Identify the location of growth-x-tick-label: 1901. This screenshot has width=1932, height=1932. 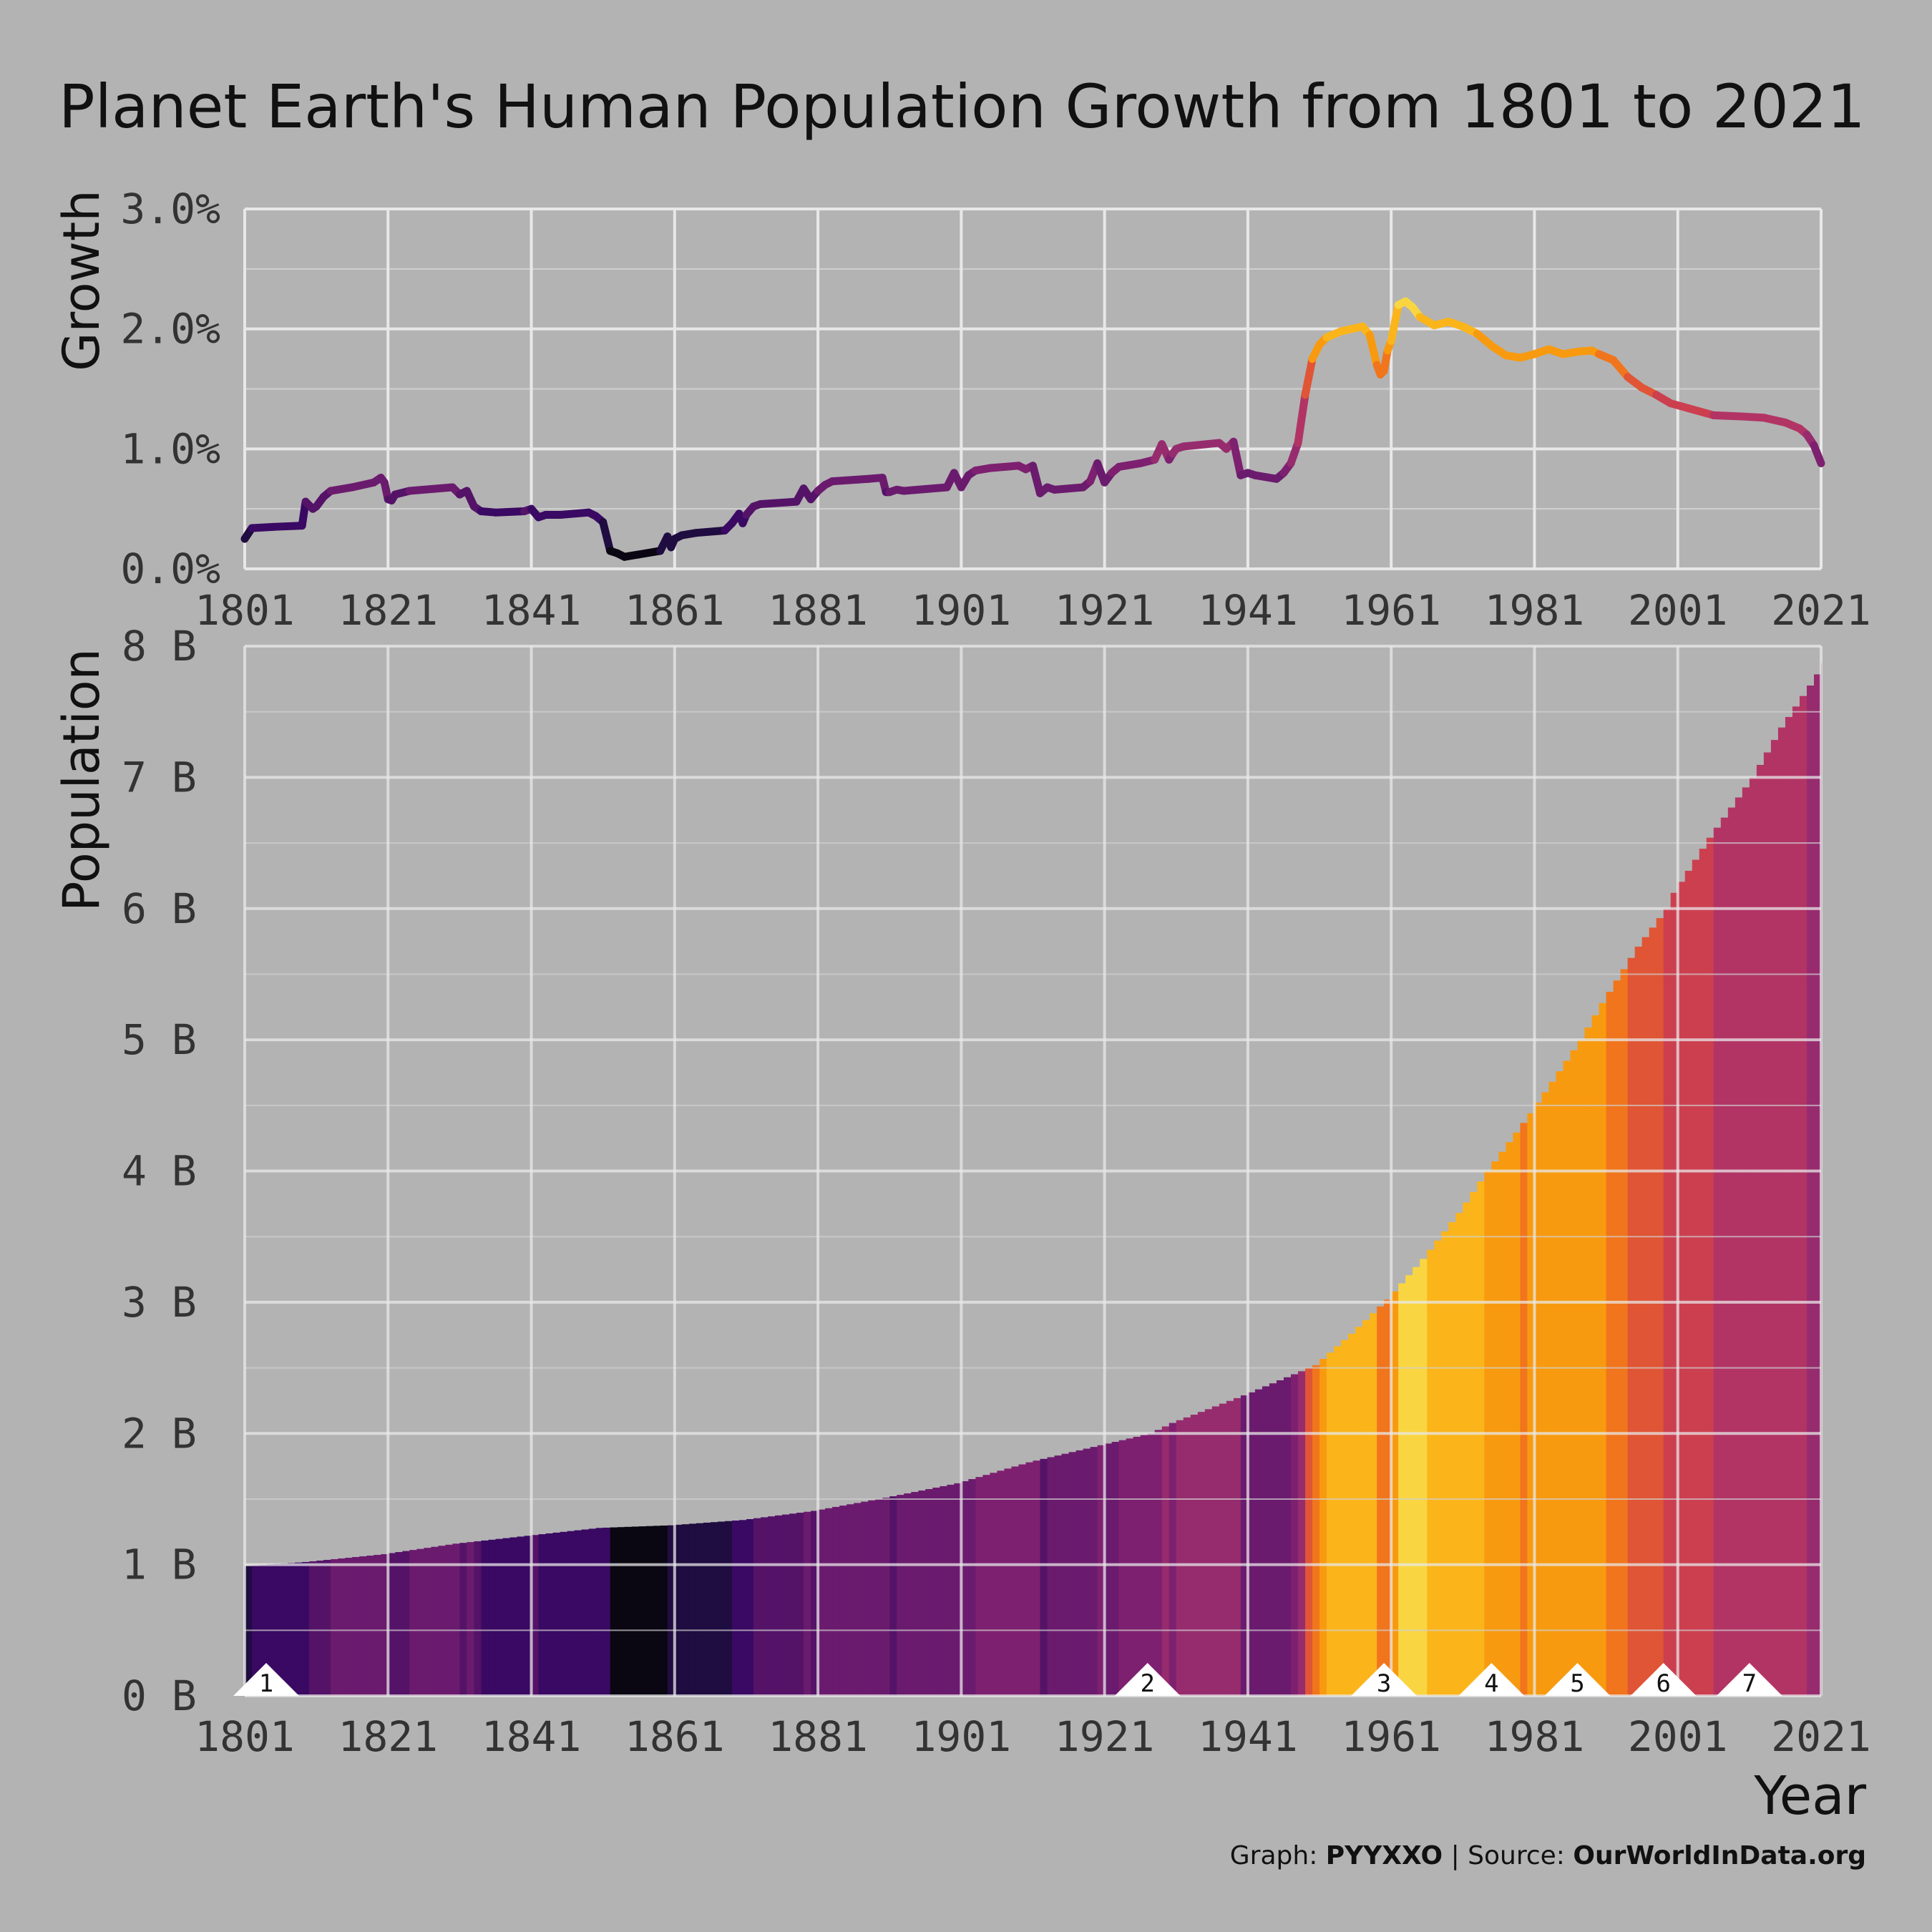
(962, 610).